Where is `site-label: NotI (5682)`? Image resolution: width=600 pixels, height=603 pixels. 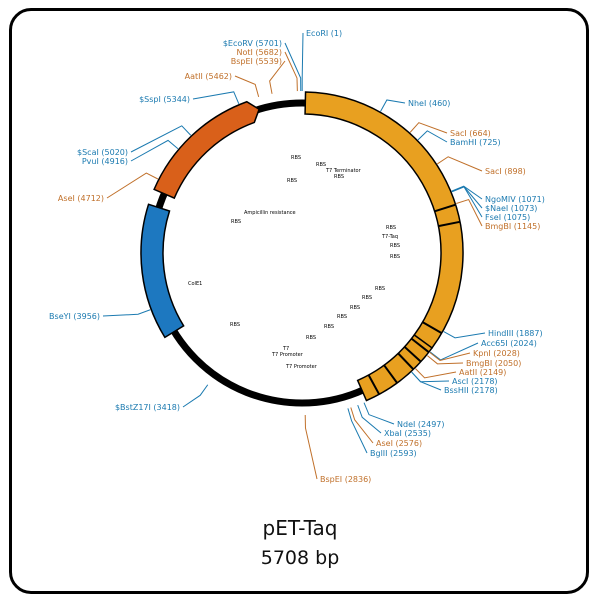
site-label: NotI (5682) is located at coordinates (259, 52).